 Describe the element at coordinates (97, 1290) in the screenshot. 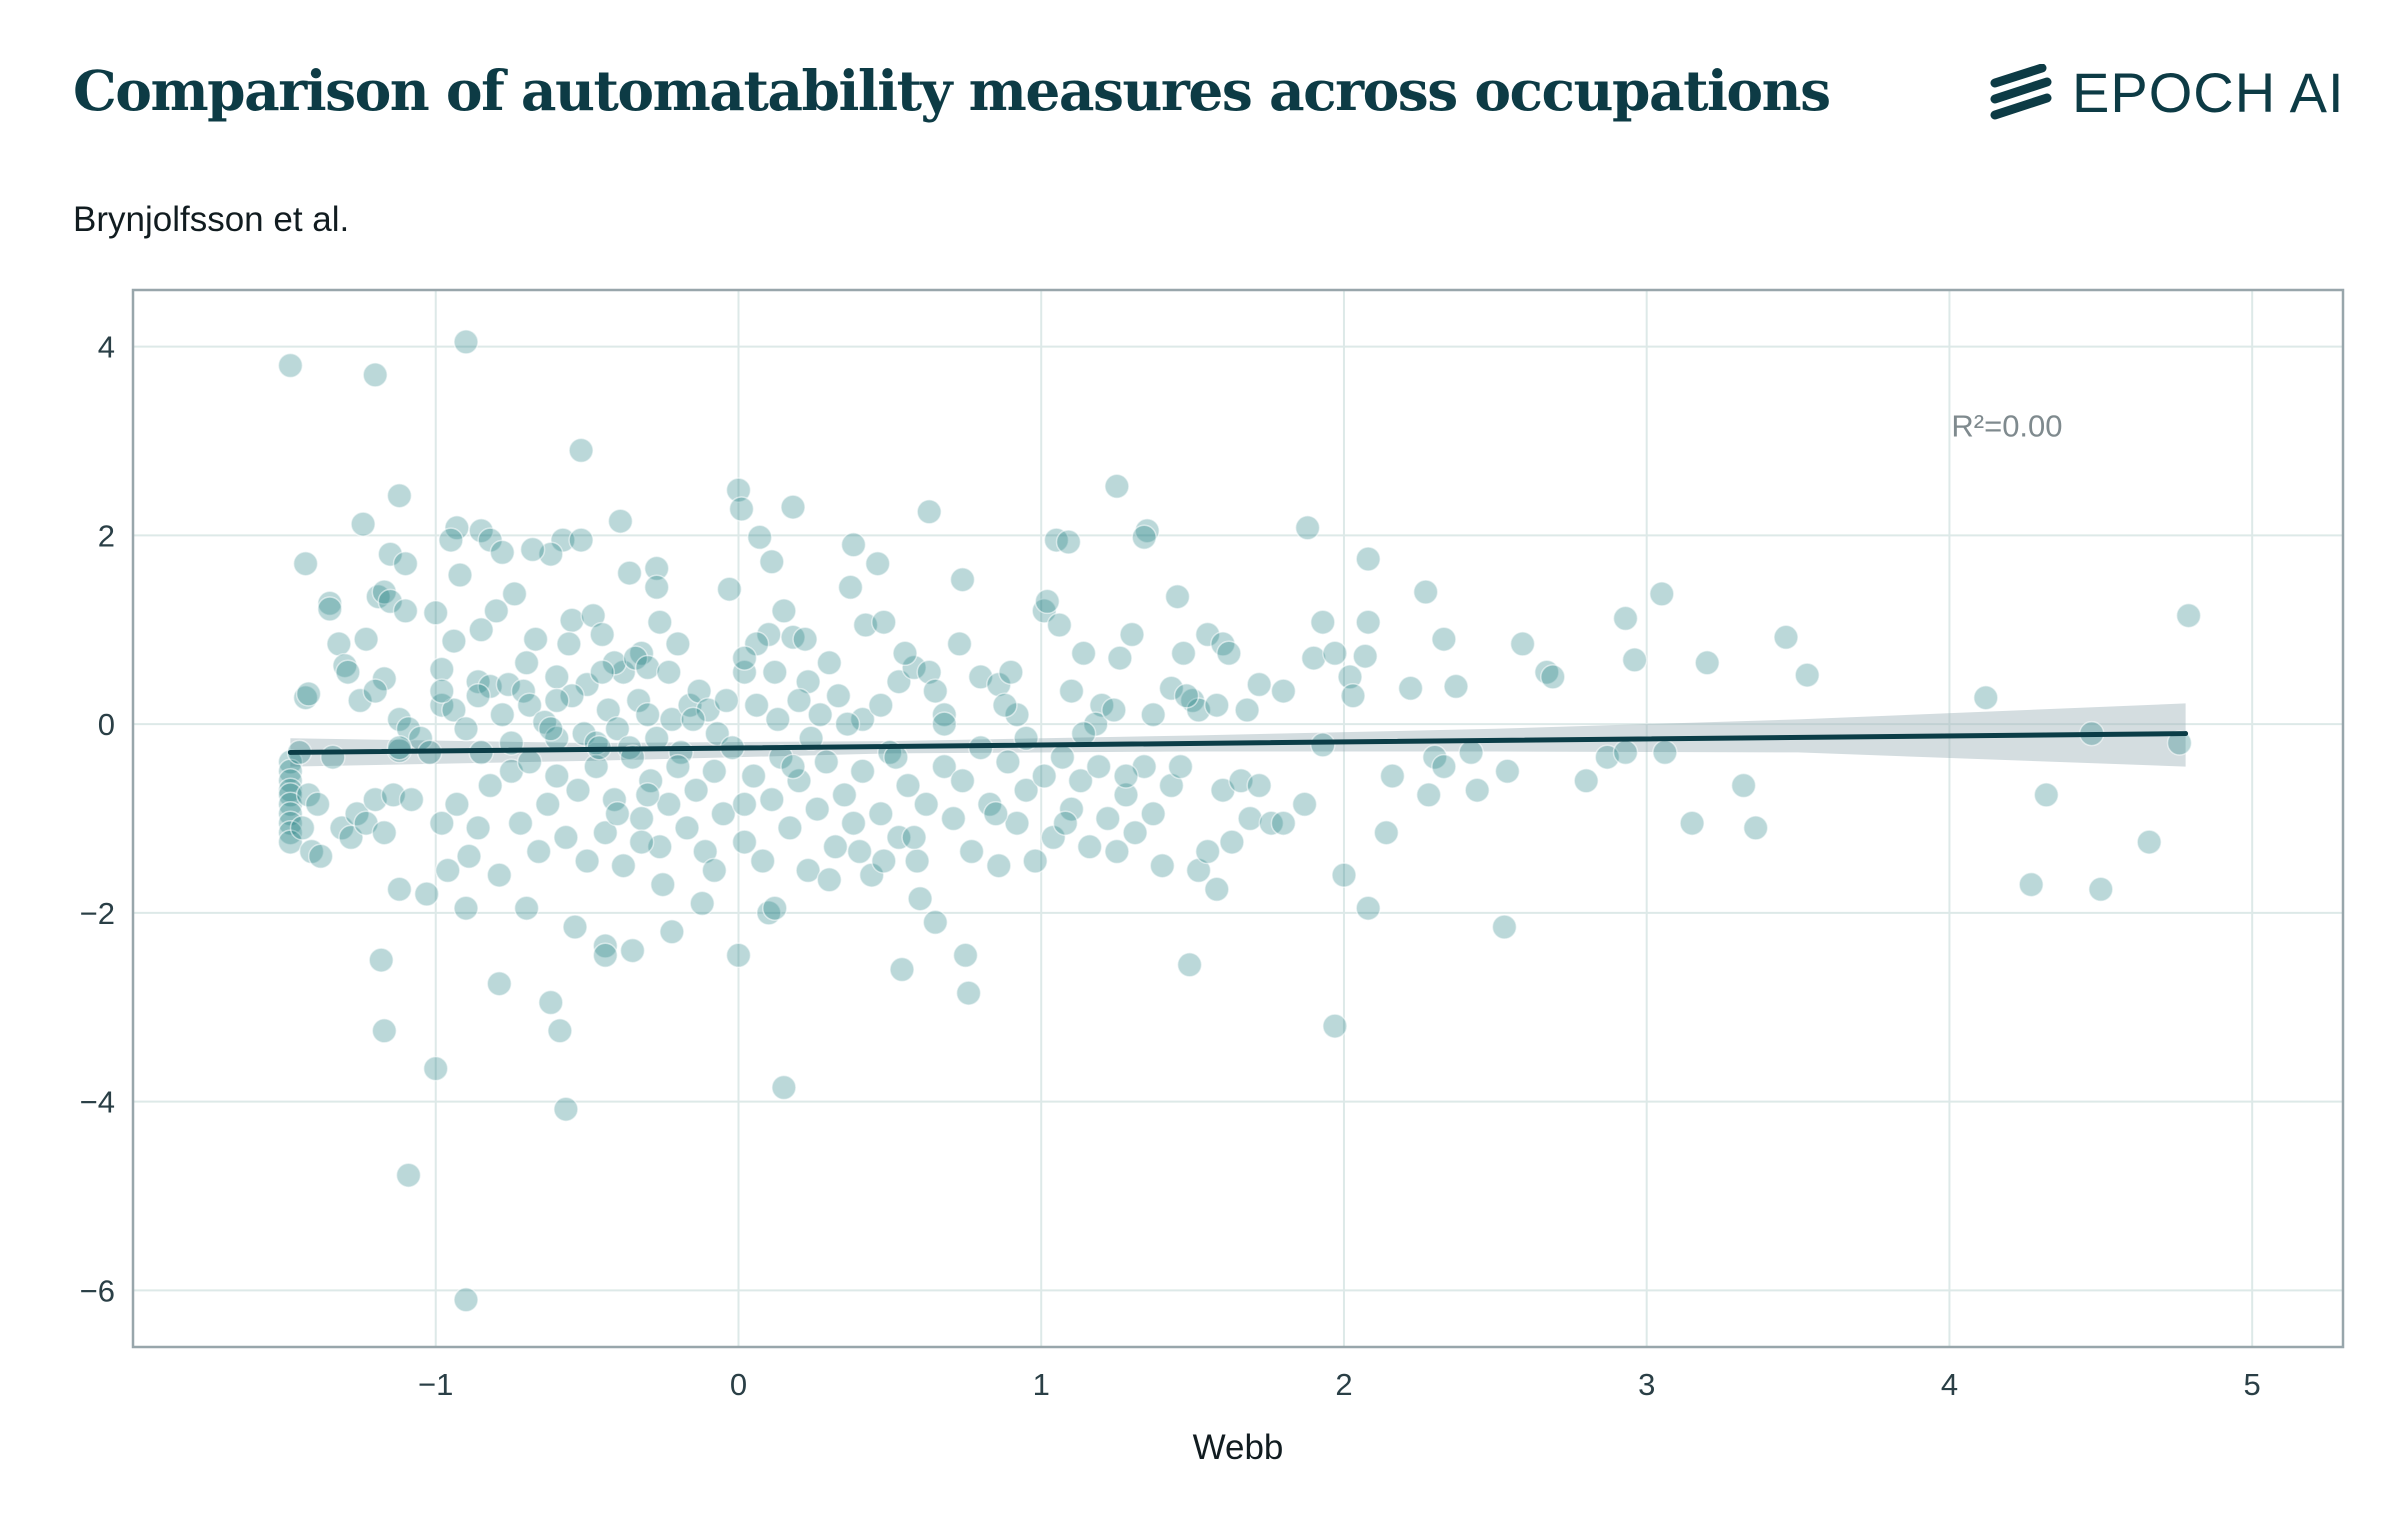

I see `y-tick-label: −6` at that location.